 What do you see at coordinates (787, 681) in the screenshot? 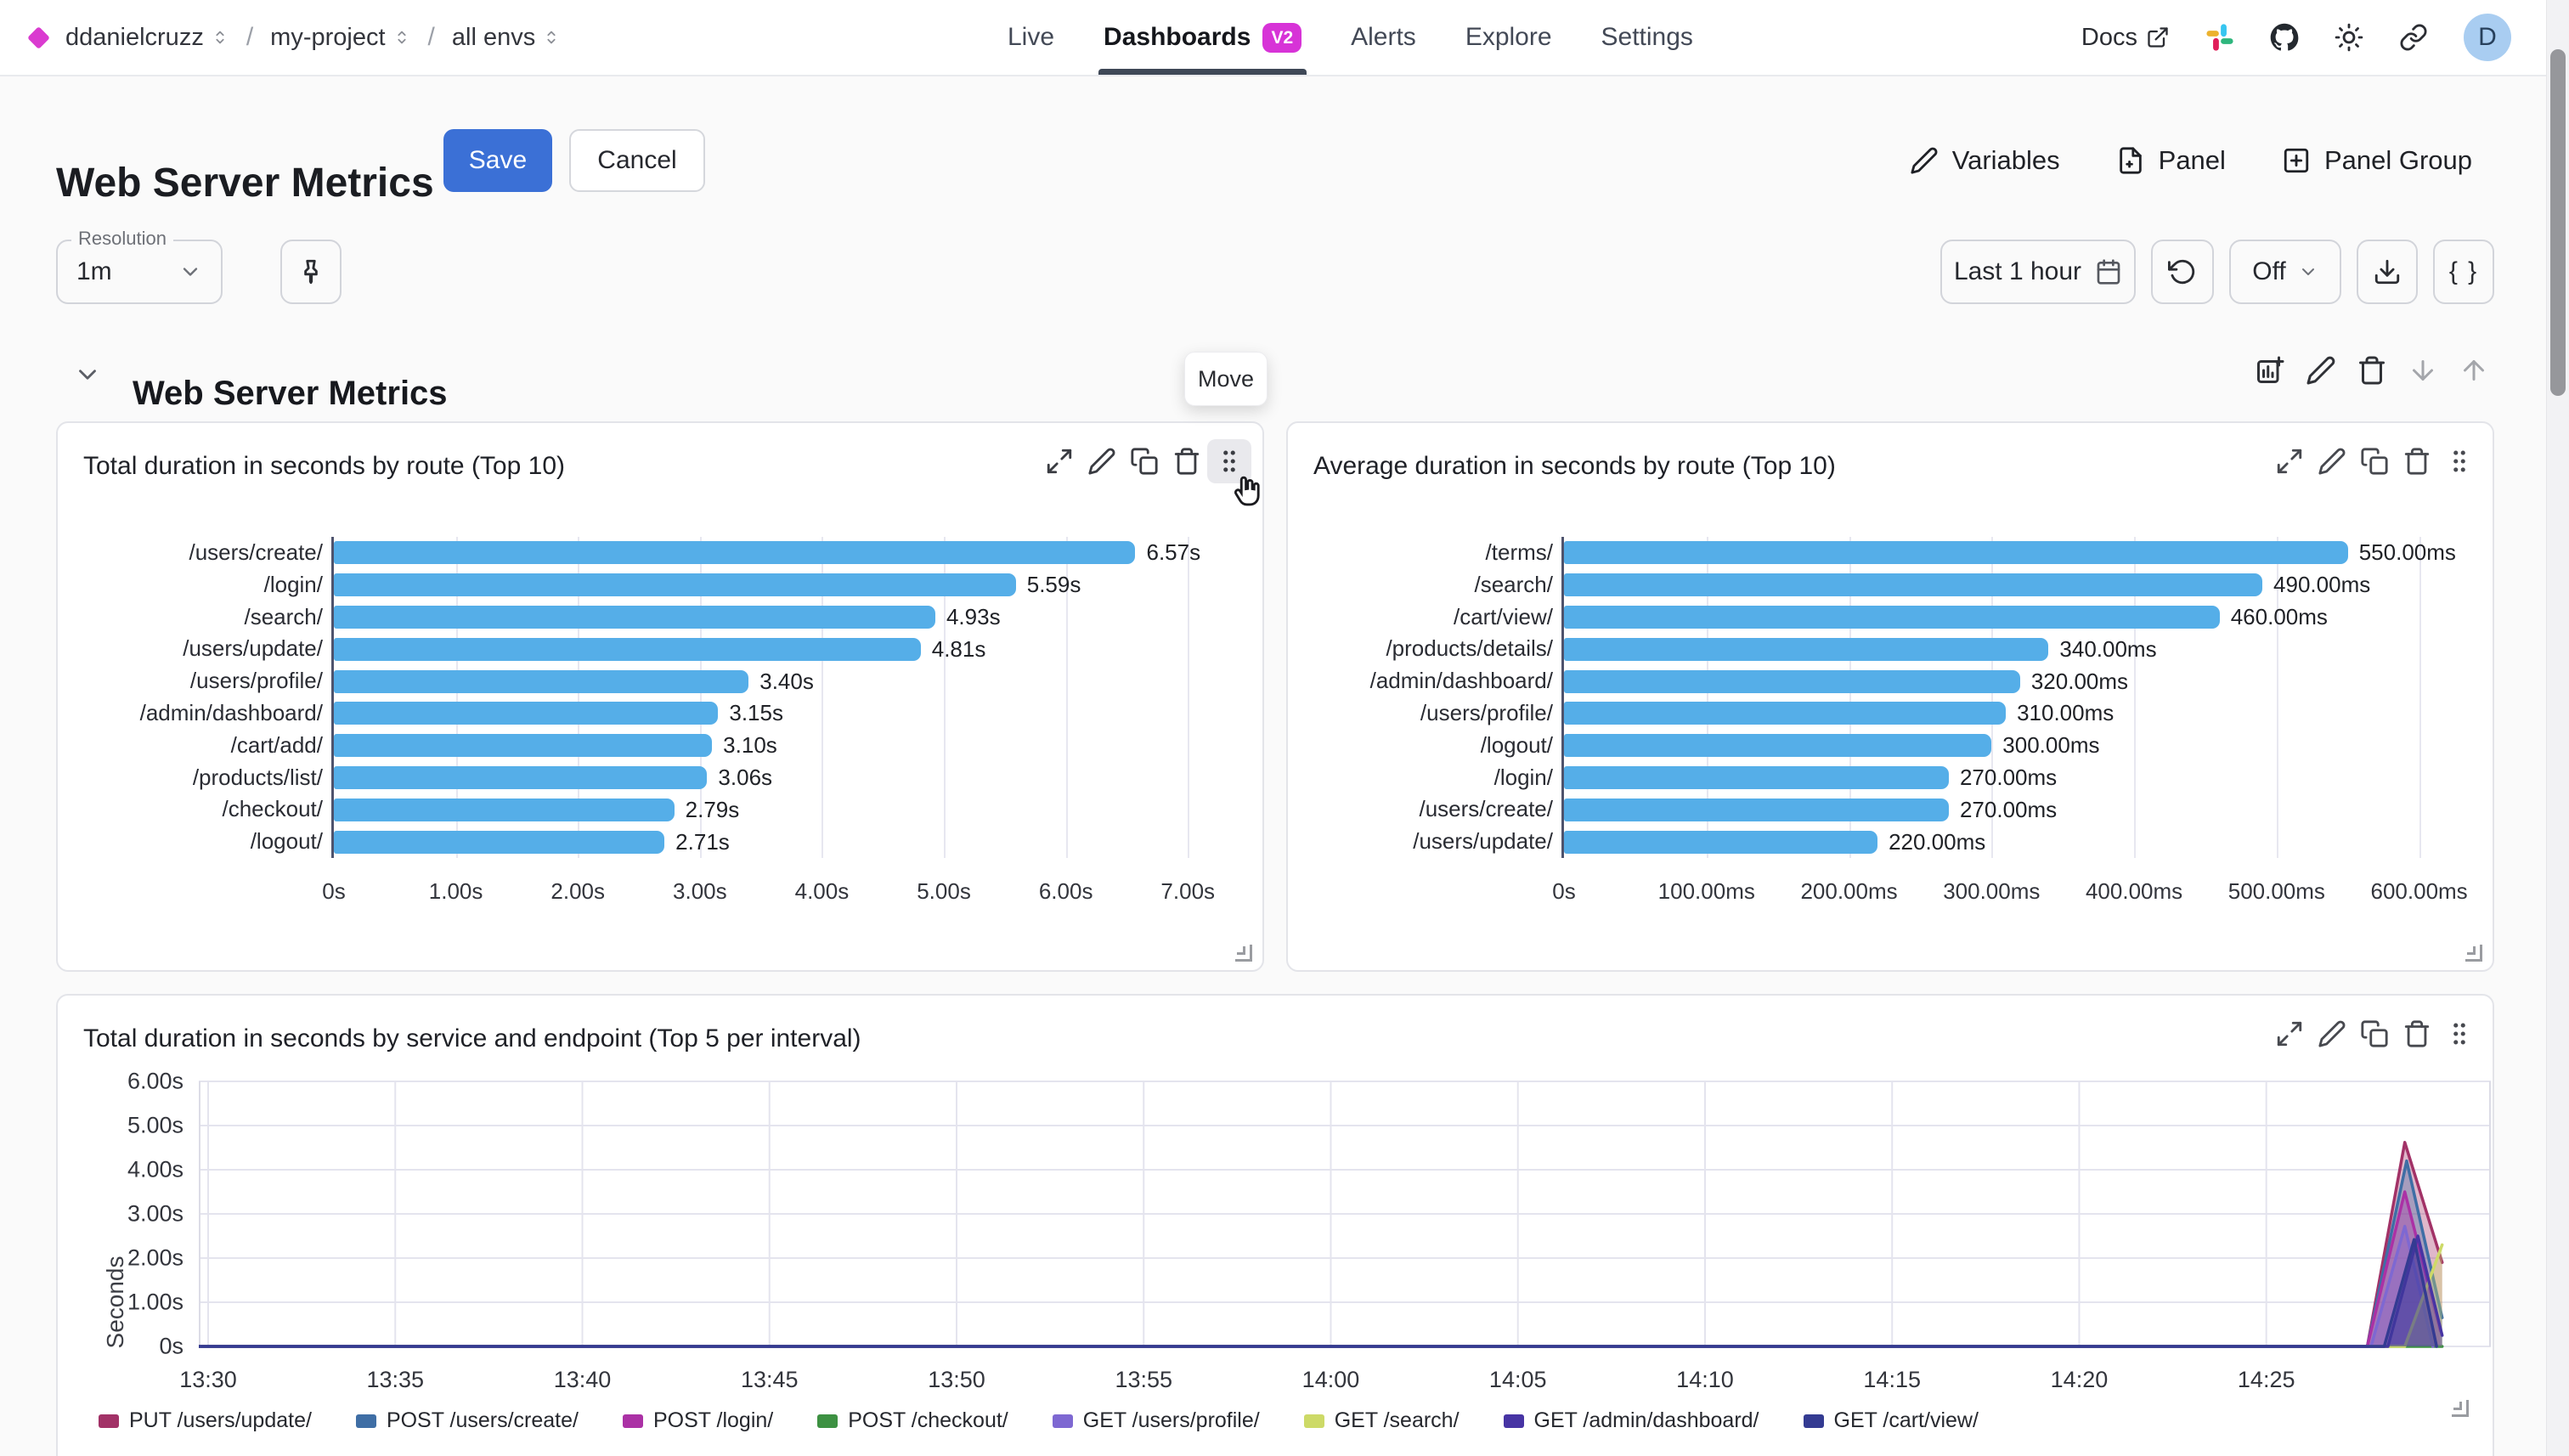
I see `bar-row: 3.40s` at bounding box center [787, 681].